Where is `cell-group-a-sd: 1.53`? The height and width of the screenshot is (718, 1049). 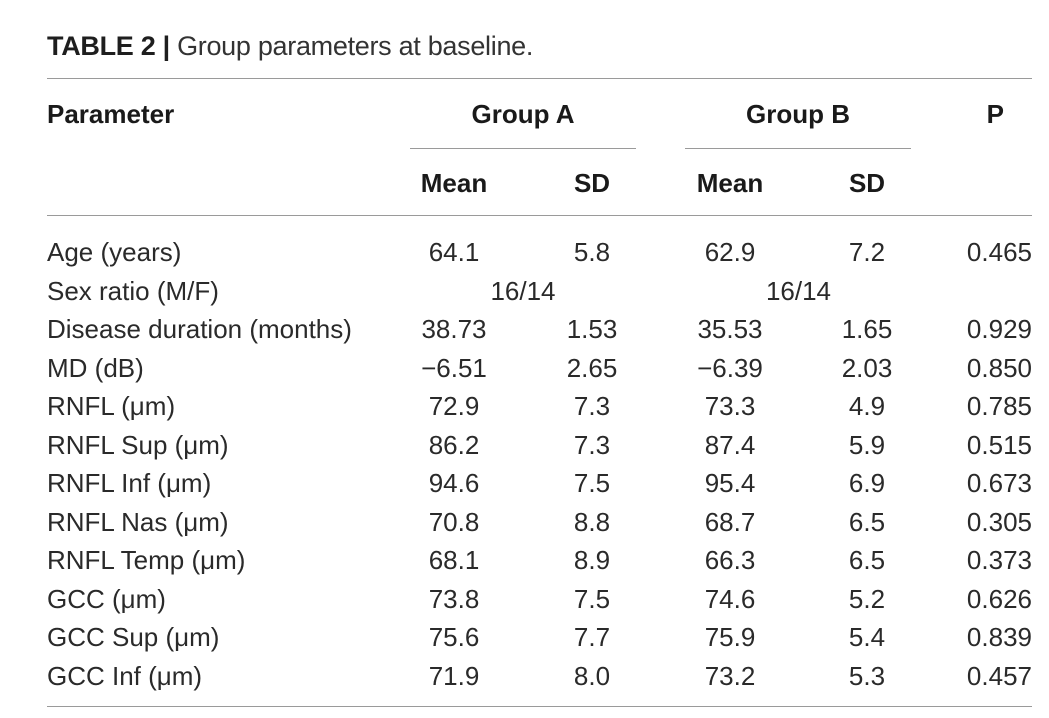 cell-group-a-sd: 1.53 is located at coordinates (592, 329).